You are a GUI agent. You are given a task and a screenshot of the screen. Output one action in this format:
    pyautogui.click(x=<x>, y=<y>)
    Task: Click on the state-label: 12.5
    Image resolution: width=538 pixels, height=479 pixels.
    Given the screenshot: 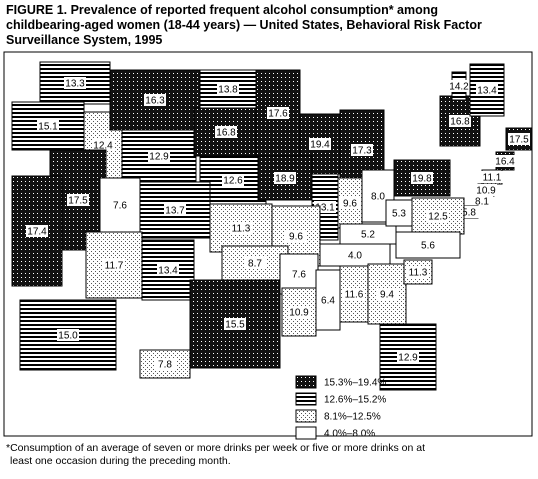 What is the action you would take?
    pyautogui.click(x=438, y=217)
    